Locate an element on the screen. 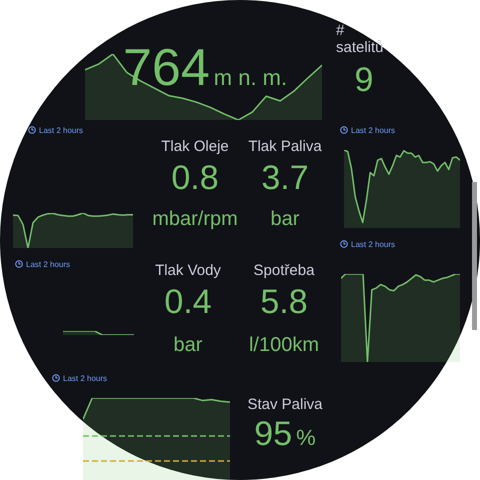 The height and width of the screenshot is (480, 480). text: 3.7 is located at coordinates (285, 178).